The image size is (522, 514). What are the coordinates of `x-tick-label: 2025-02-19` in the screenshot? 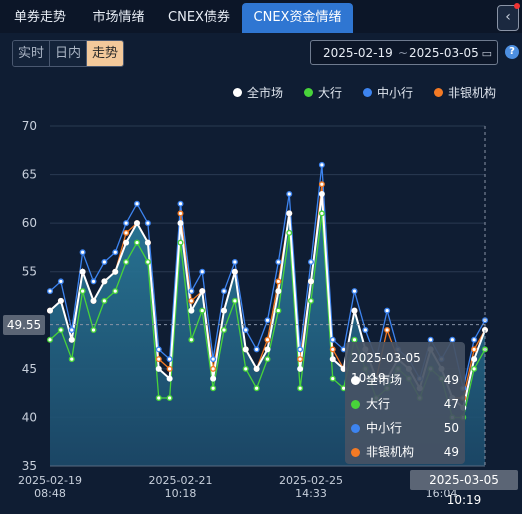 It's located at (50, 480).